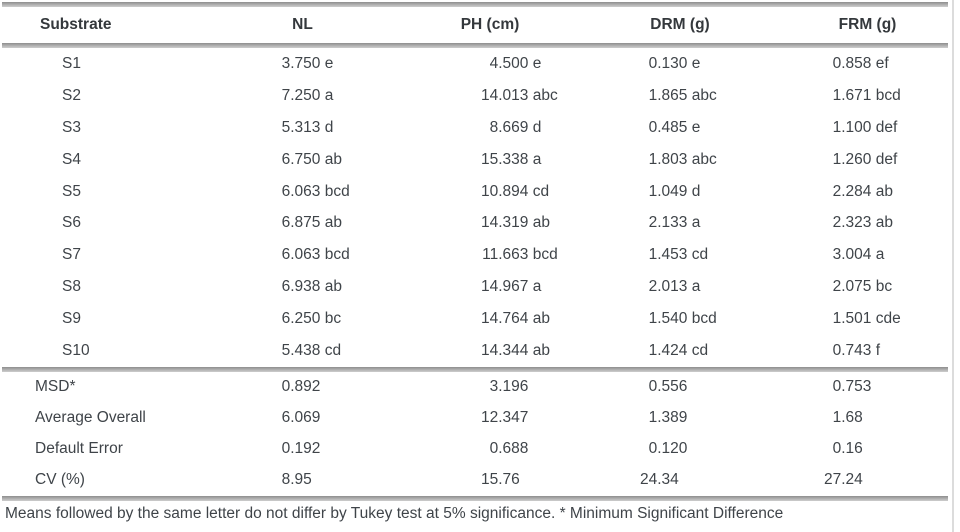 The width and height of the screenshot is (960, 532). I want to click on cell-frm: 0.753, so click(852, 387).